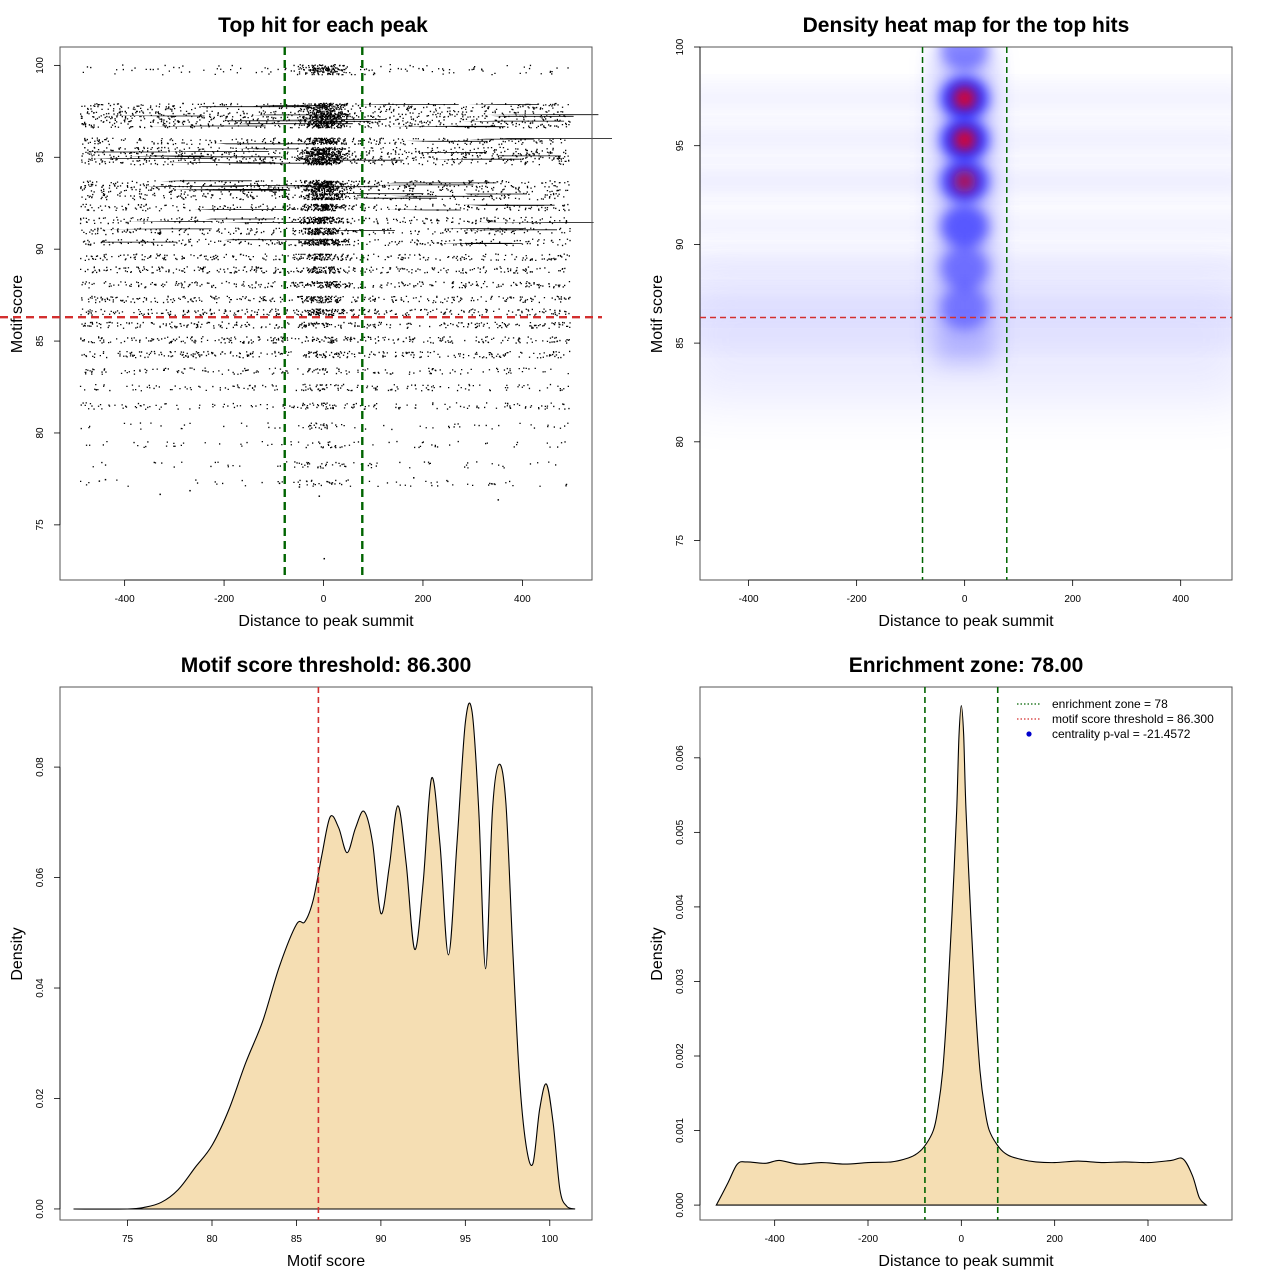  What do you see at coordinates (1072, 599) in the screenshot?
I see `heatmap-x-tick-label: 200` at bounding box center [1072, 599].